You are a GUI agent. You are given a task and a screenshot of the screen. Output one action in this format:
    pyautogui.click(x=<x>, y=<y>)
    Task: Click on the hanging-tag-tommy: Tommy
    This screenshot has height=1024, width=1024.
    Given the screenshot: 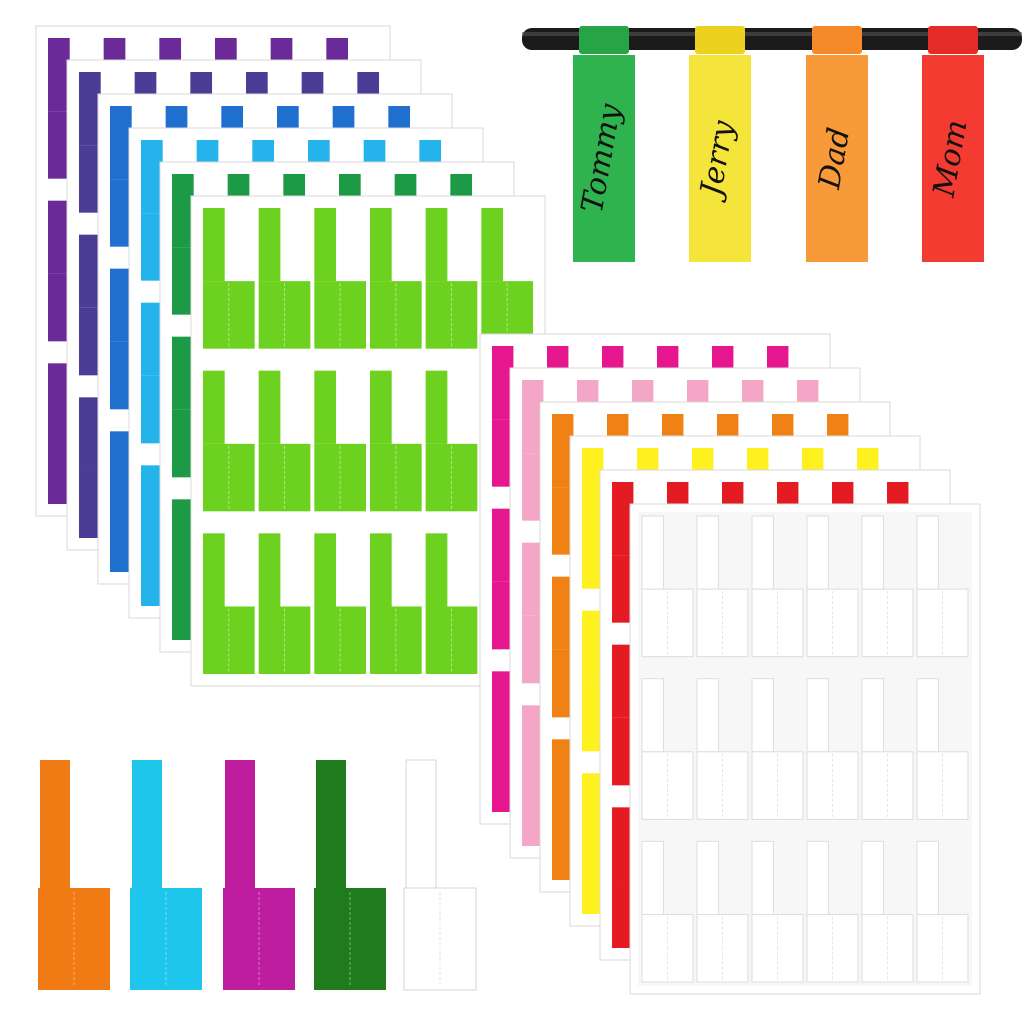 What is the action you would take?
    pyautogui.click(x=604, y=144)
    